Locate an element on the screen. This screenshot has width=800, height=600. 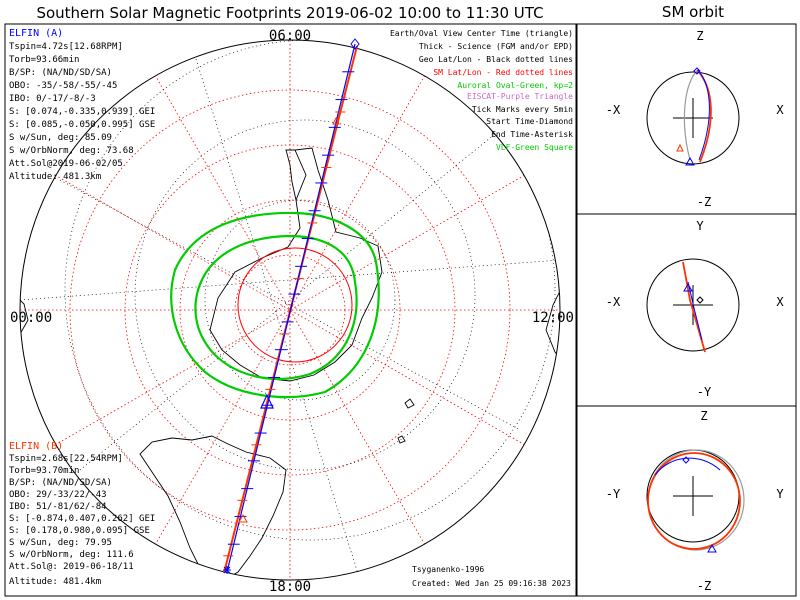
axis-label-left: -Y is located at coordinates (613, 494).